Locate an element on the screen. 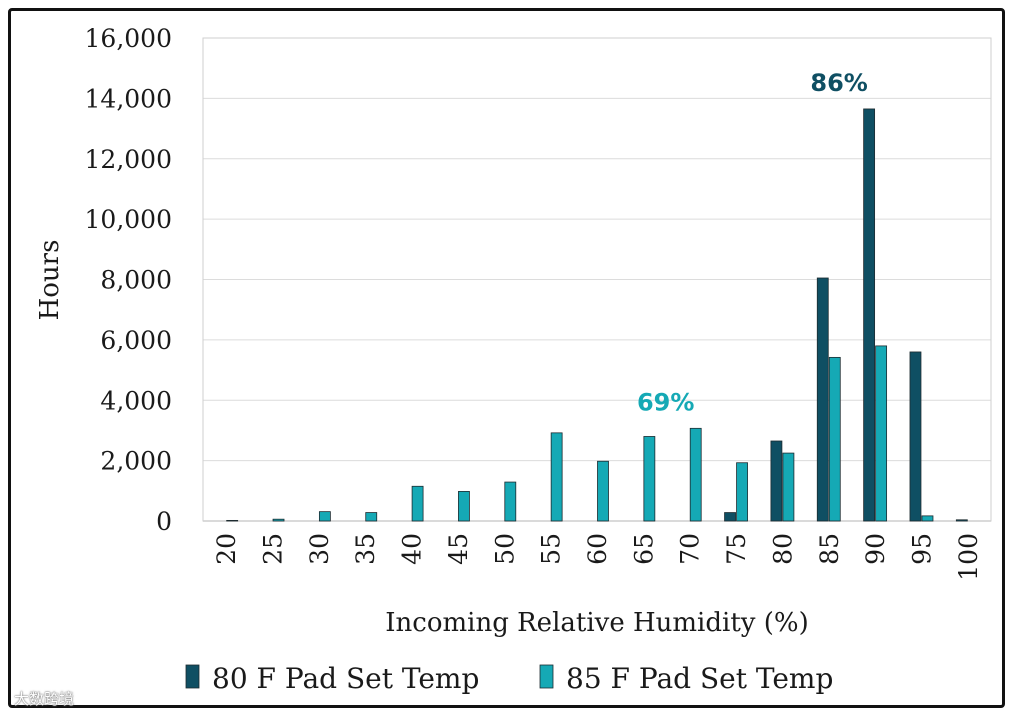  x-tick-label: 45 is located at coordinates (458, 549).